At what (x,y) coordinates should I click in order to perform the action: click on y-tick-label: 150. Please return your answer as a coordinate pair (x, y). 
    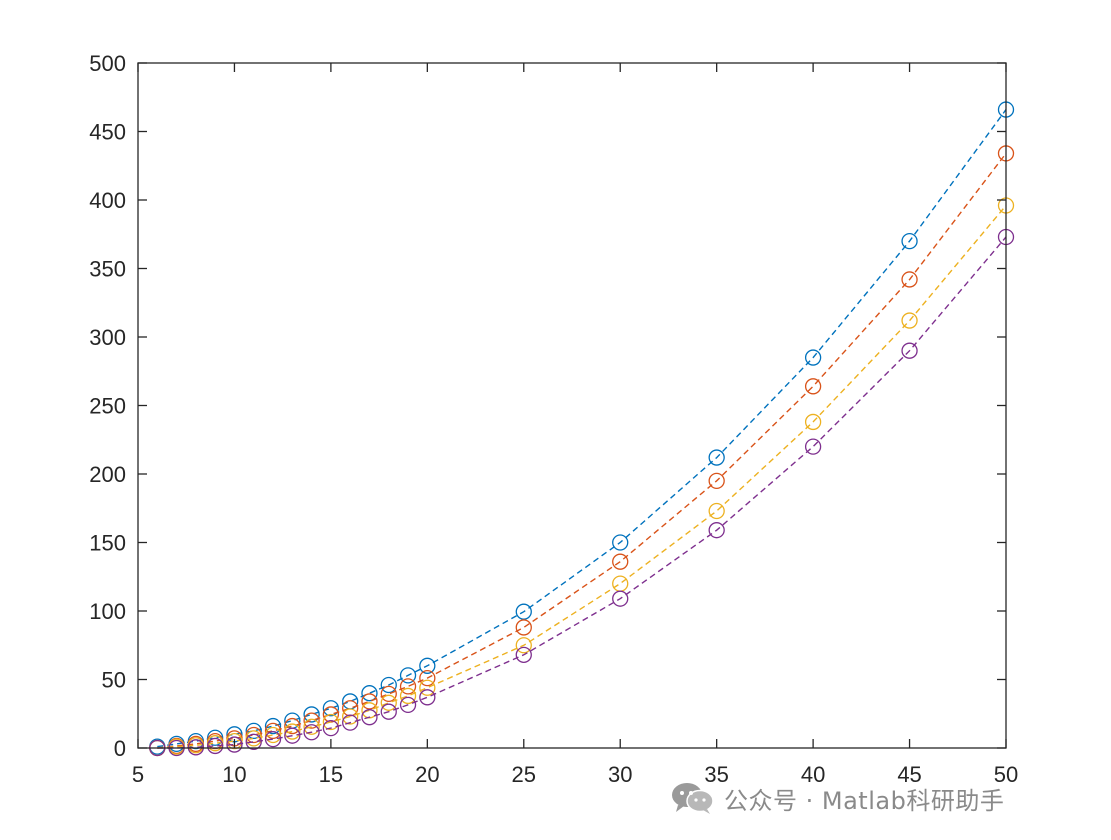
    Looking at the image, I should click on (107, 543).